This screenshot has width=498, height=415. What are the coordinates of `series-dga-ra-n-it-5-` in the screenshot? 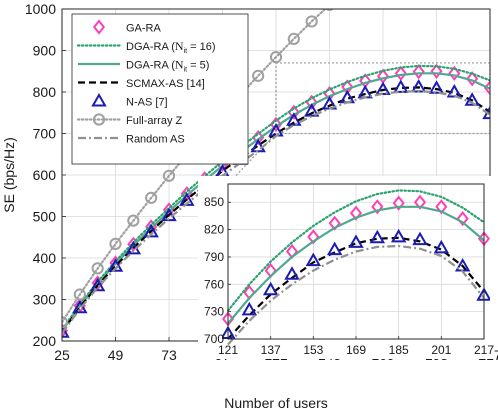 It's located at (356, 265).